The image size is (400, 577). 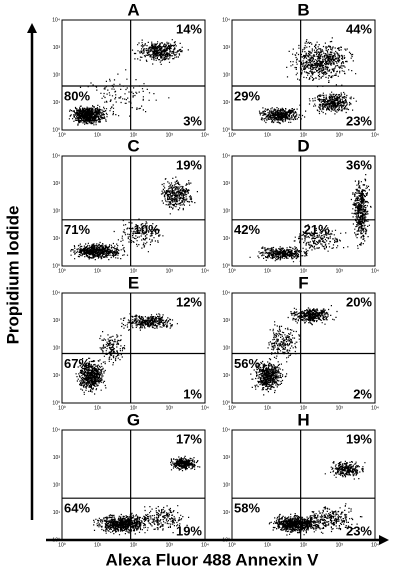 What do you see at coordinates (189, 530) in the screenshot?
I see `percent-lower-right: 19%` at bounding box center [189, 530].